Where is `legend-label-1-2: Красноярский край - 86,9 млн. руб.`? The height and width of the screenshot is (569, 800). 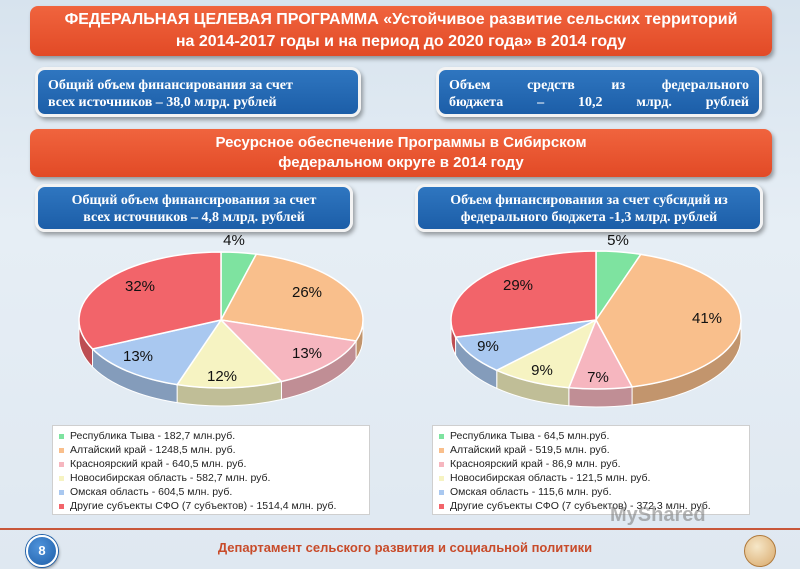
legend-label-1-2: Красноярский край - 86,9 млн. руб. is located at coordinates (535, 464).